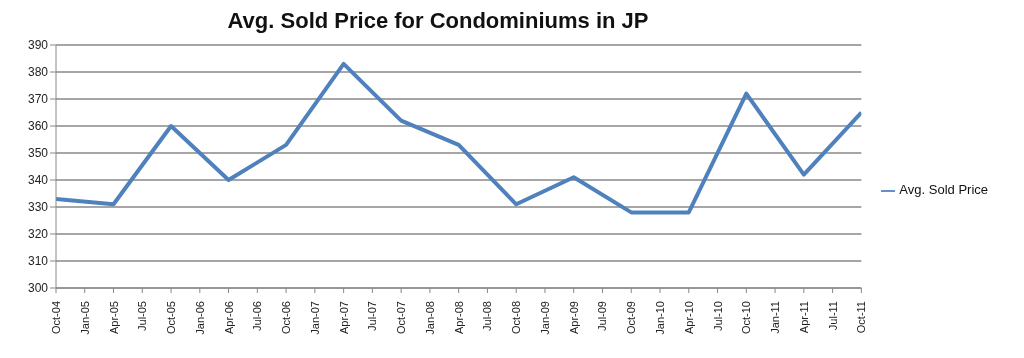 The image size is (1024, 358). Describe the element at coordinates (38, 180) in the screenshot. I see `y-tick-label: 340` at that location.